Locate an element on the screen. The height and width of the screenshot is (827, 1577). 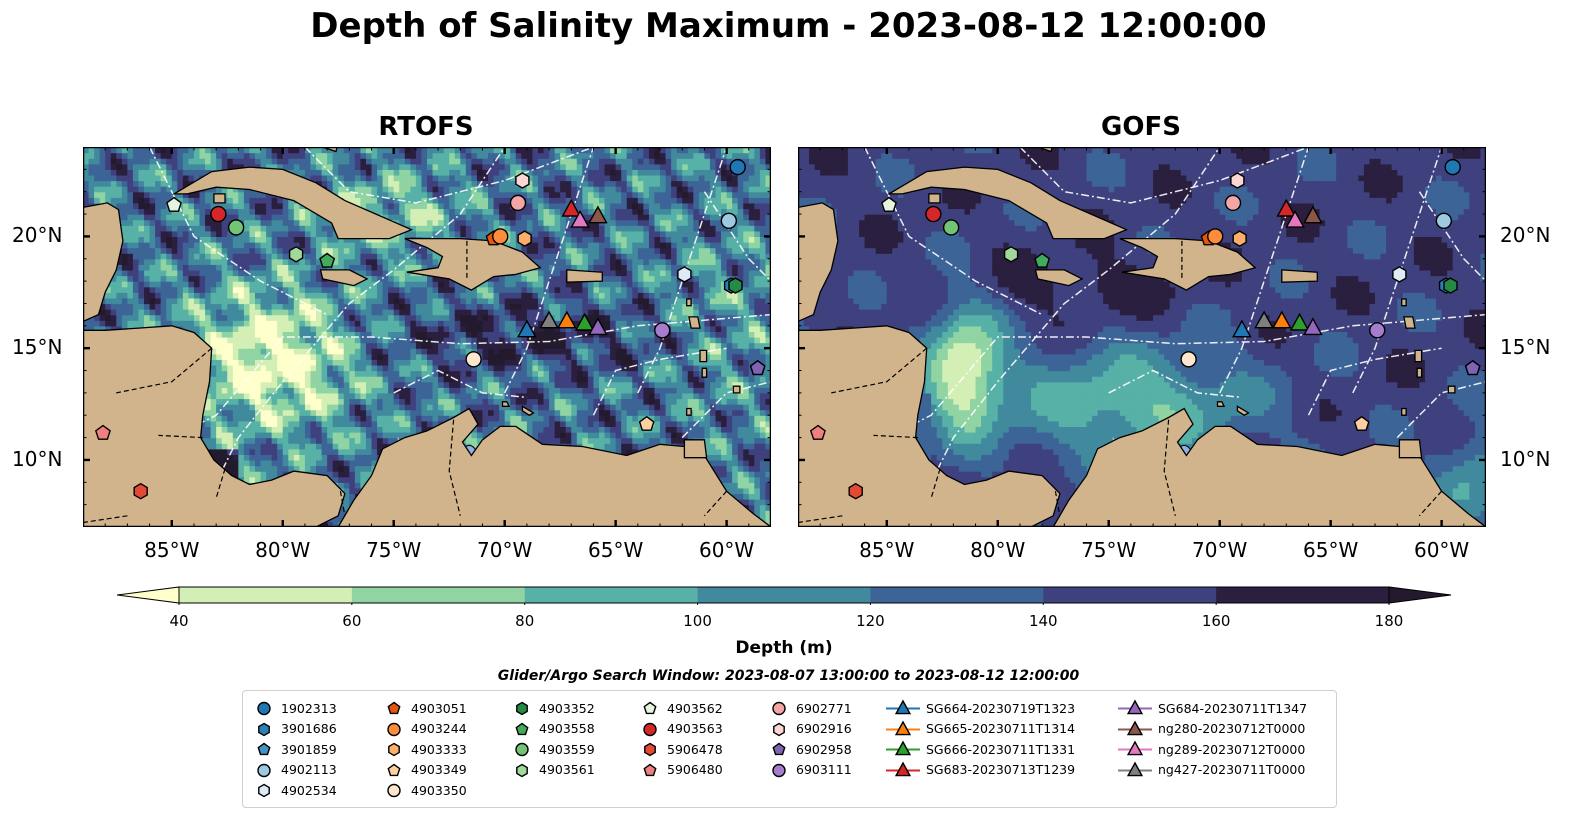
colorbar-tick-label: 180 is located at coordinates (1389, 621).